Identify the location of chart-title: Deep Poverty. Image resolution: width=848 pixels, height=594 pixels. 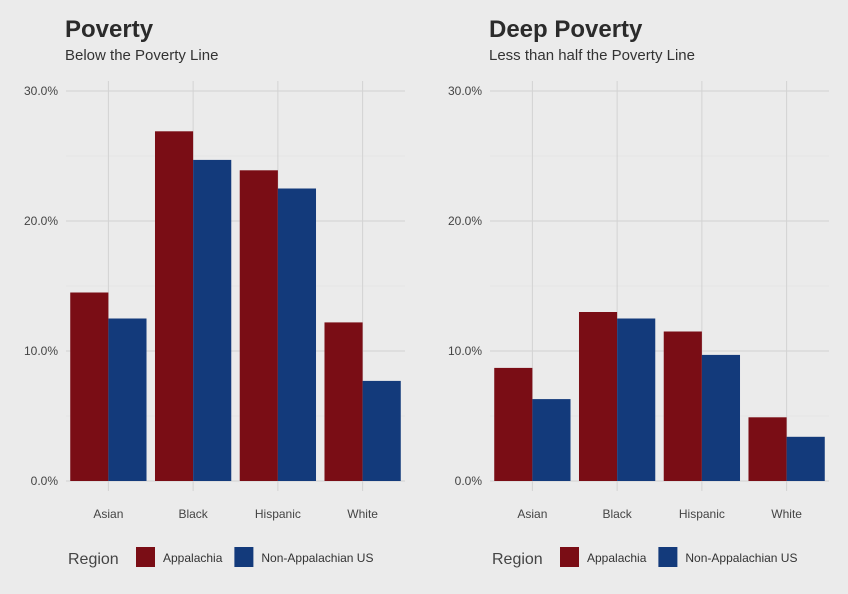
(566, 29).